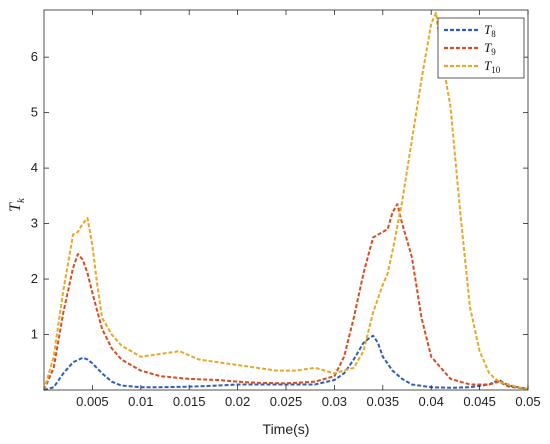 This screenshot has height=444, width=550. What do you see at coordinates (527, 401) in the screenshot?
I see `x-tick-label: 0.05` at bounding box center [527, 401].